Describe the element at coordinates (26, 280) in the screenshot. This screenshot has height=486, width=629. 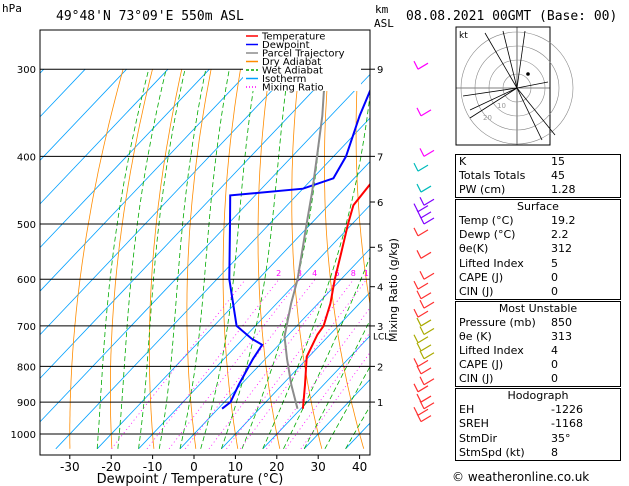
I see `pressure-tick-label: 600` at that location.